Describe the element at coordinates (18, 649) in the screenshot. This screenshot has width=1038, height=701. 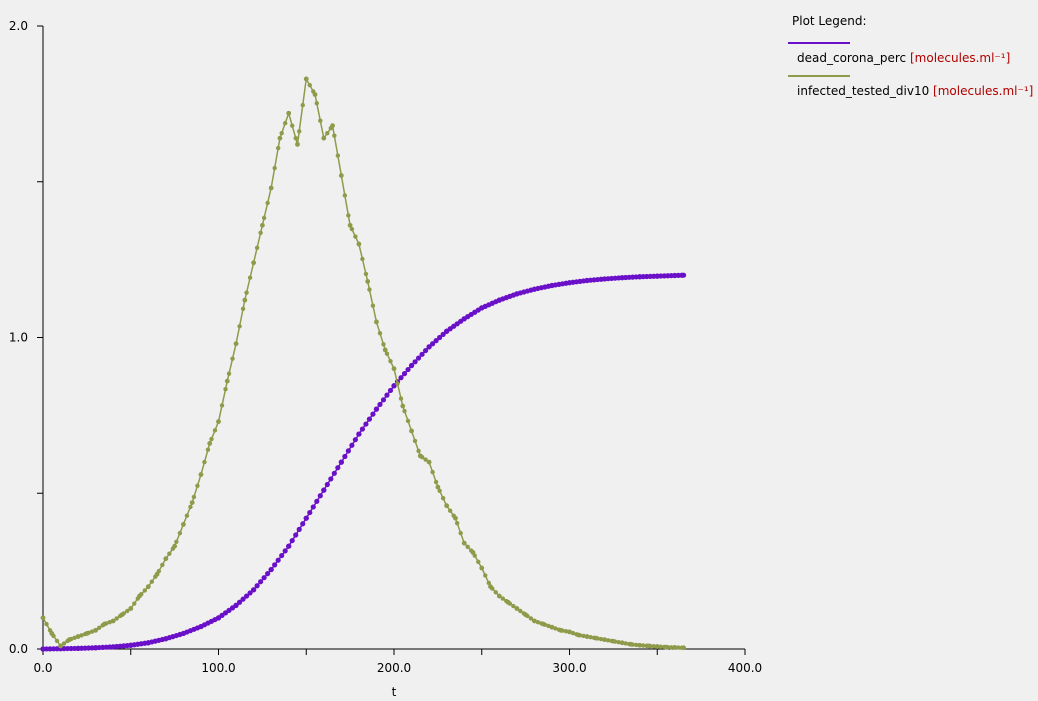
I see `y-tick-label: 0.0` at that location.